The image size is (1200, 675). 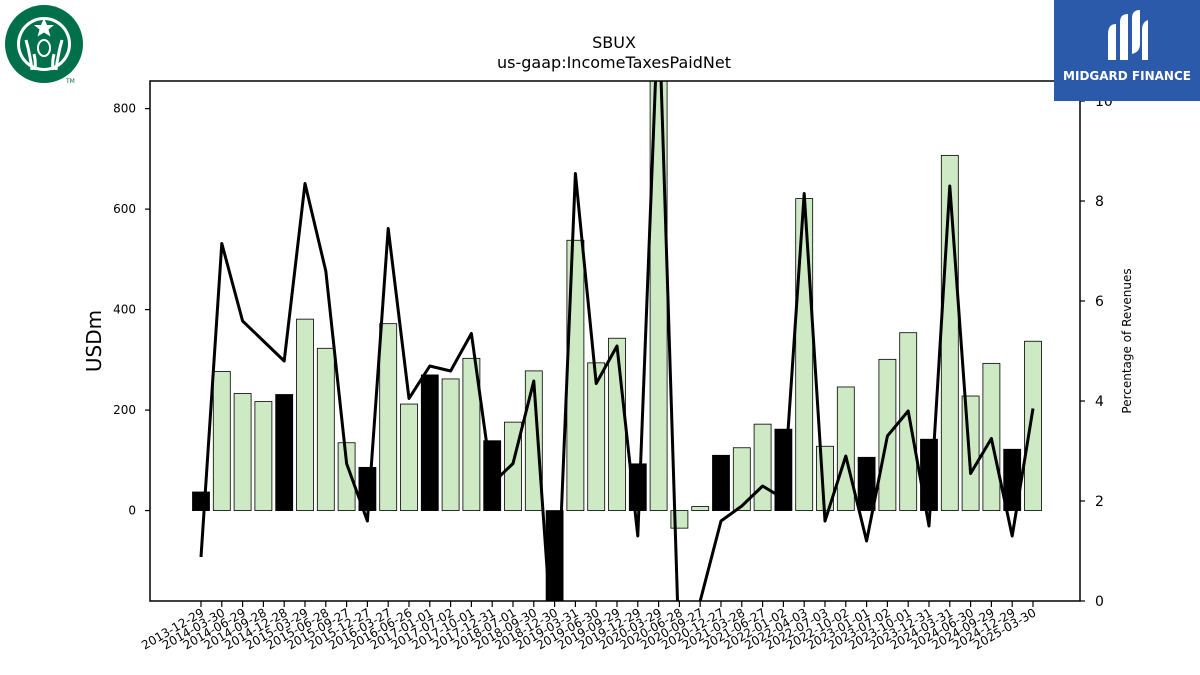 I want to click on starbucks-logo: TM, so click(x=45, y=45).